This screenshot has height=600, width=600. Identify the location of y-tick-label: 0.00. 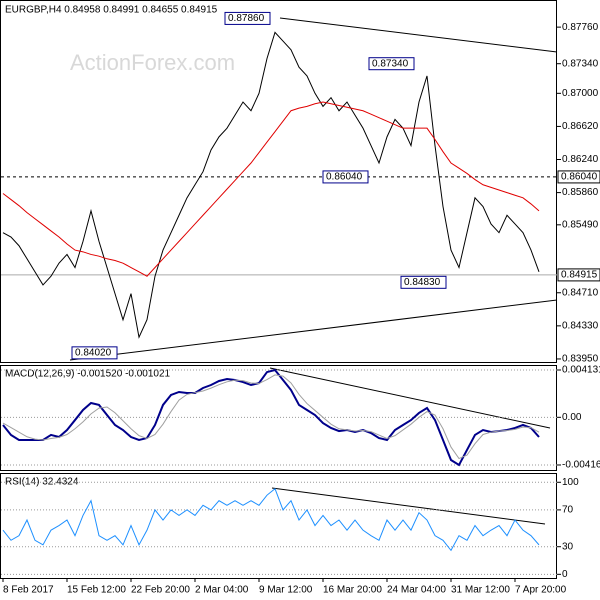
(572, 417).